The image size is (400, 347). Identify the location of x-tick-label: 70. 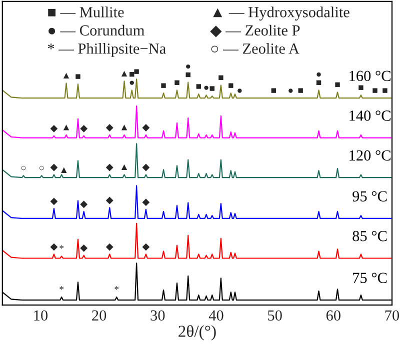
(392, 315).